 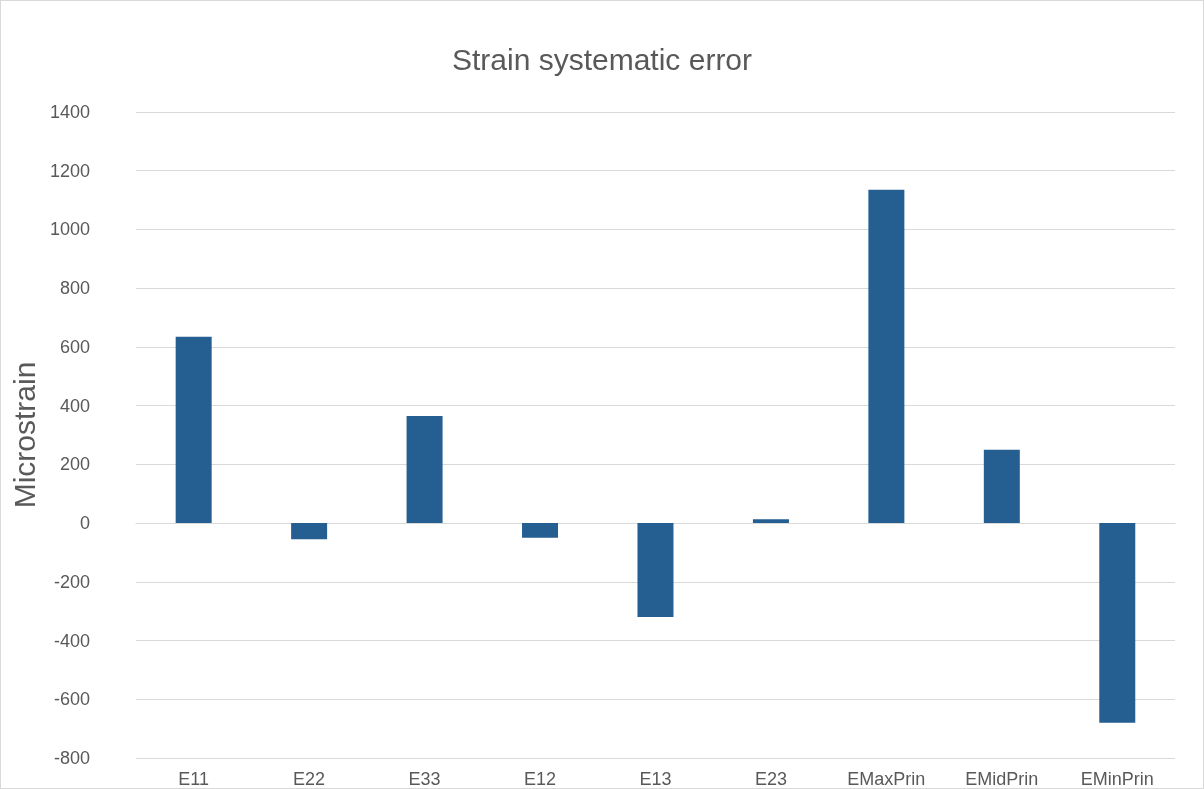 What do you see at coordinates (655, 779) in the screenshot?
I see `x-tick-label: E13` at bounding box center [655, 779].